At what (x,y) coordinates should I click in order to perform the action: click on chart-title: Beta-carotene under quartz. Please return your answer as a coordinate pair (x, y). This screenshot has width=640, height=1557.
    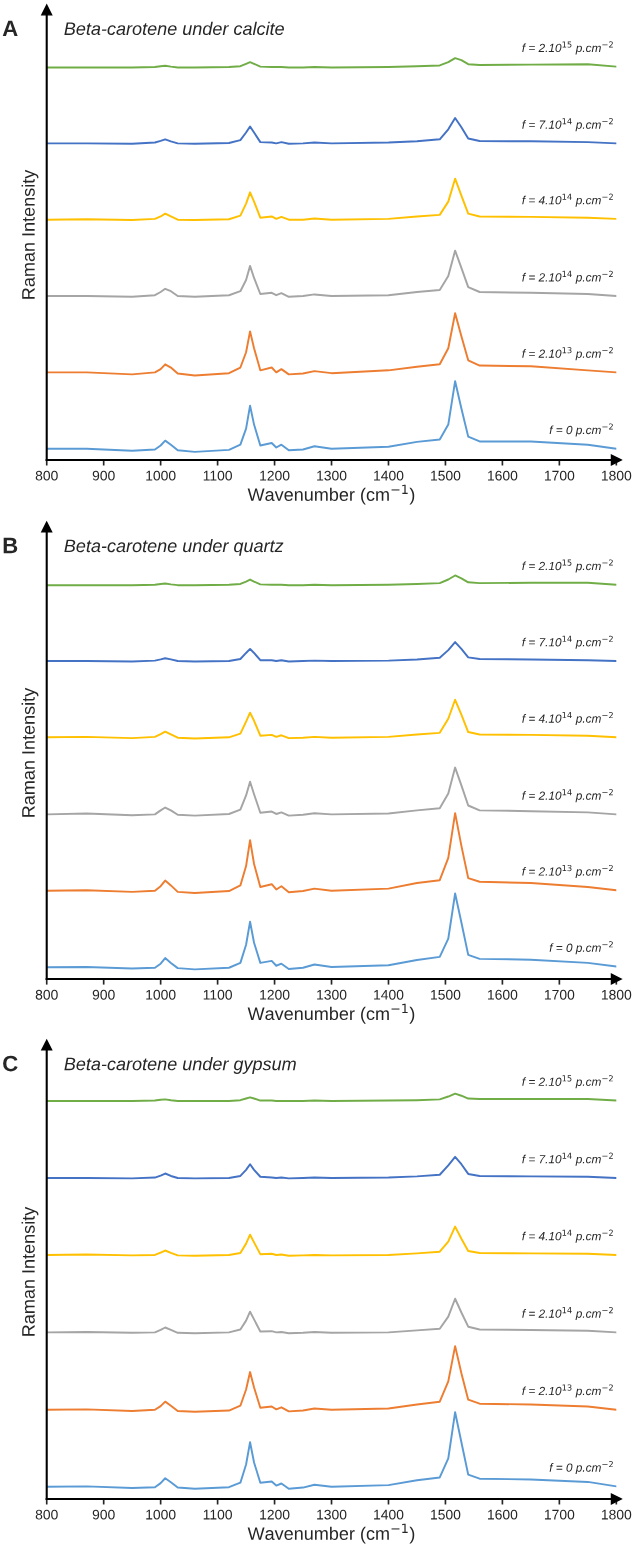
    Looking at the image, I should click on (174, 547).